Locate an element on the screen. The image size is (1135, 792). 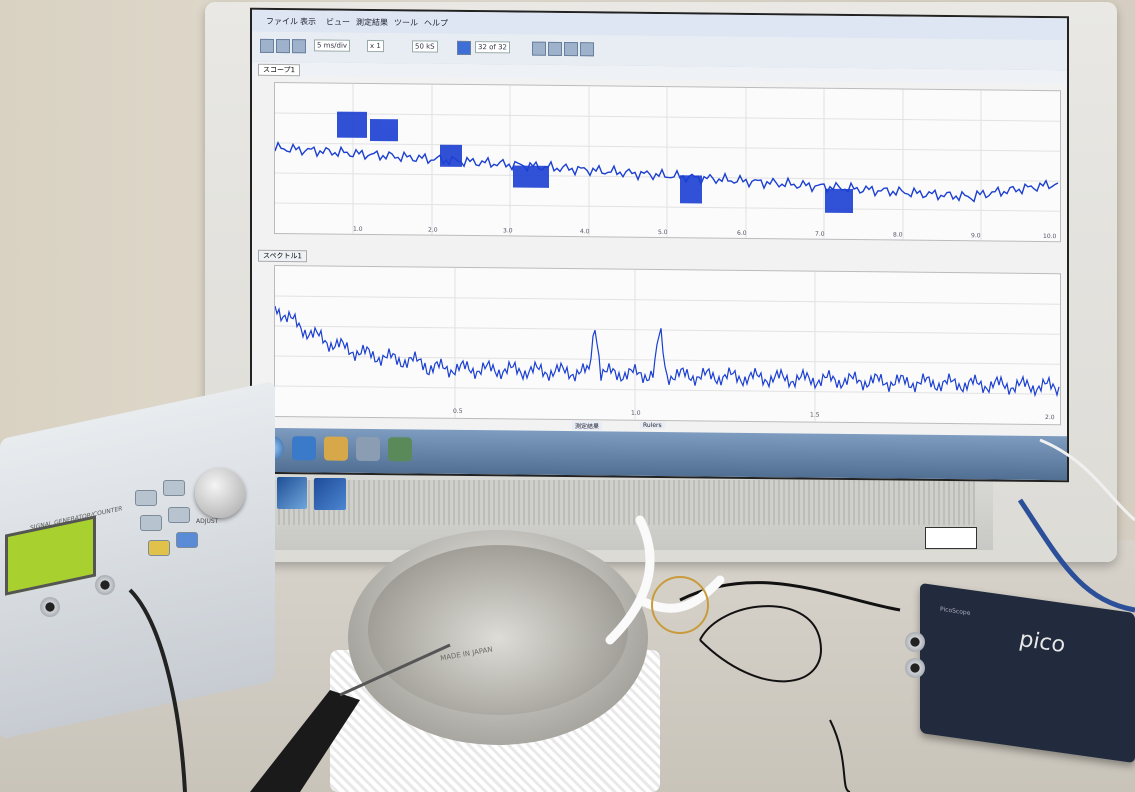
windows-logo-sticker is located at coordinates (330, 494).